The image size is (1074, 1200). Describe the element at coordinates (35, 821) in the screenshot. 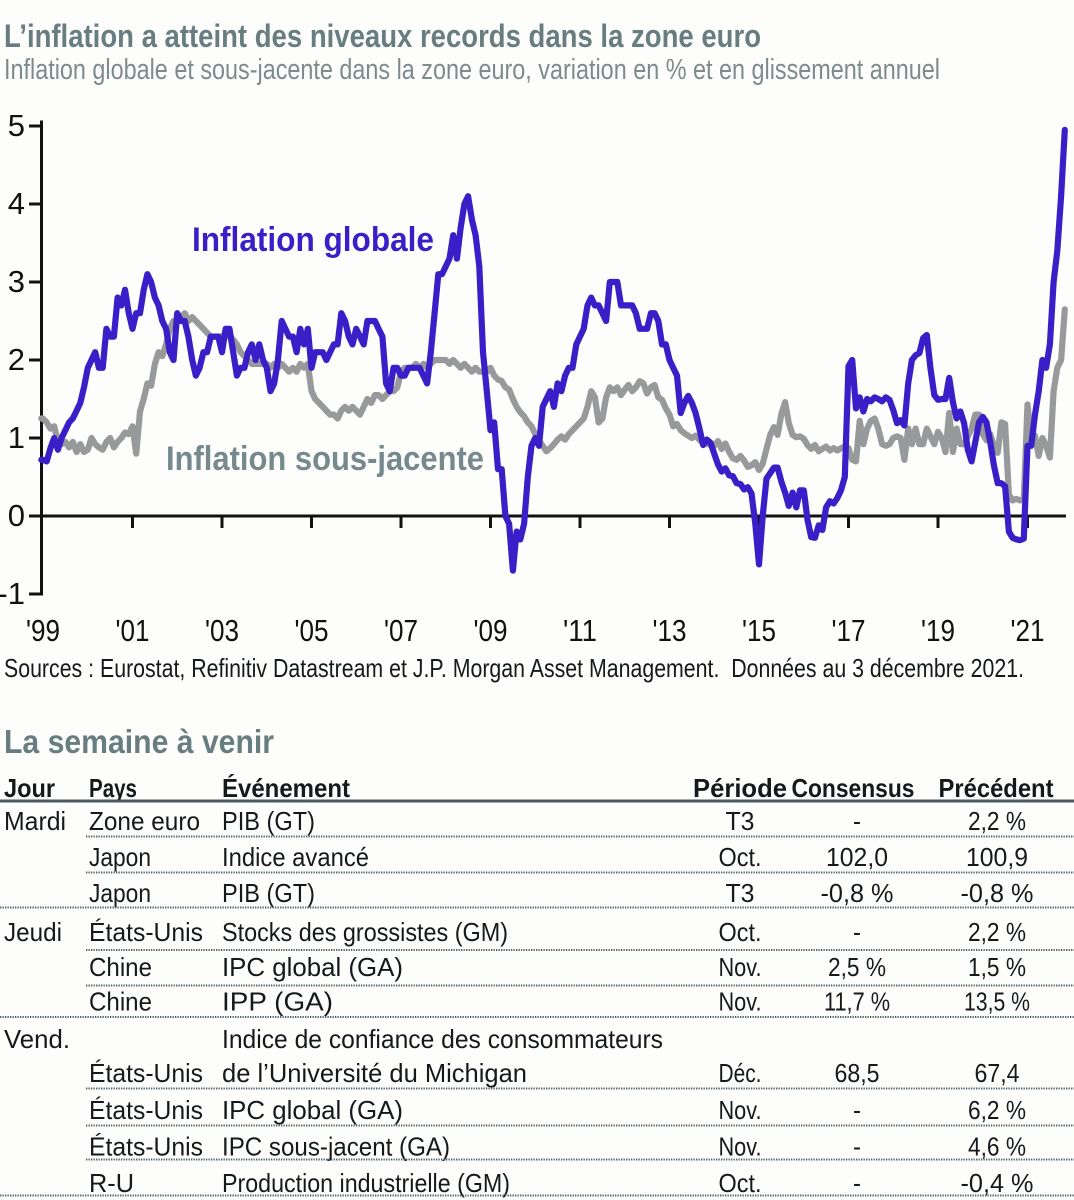

I see `svg-text: Mardi` at that location.